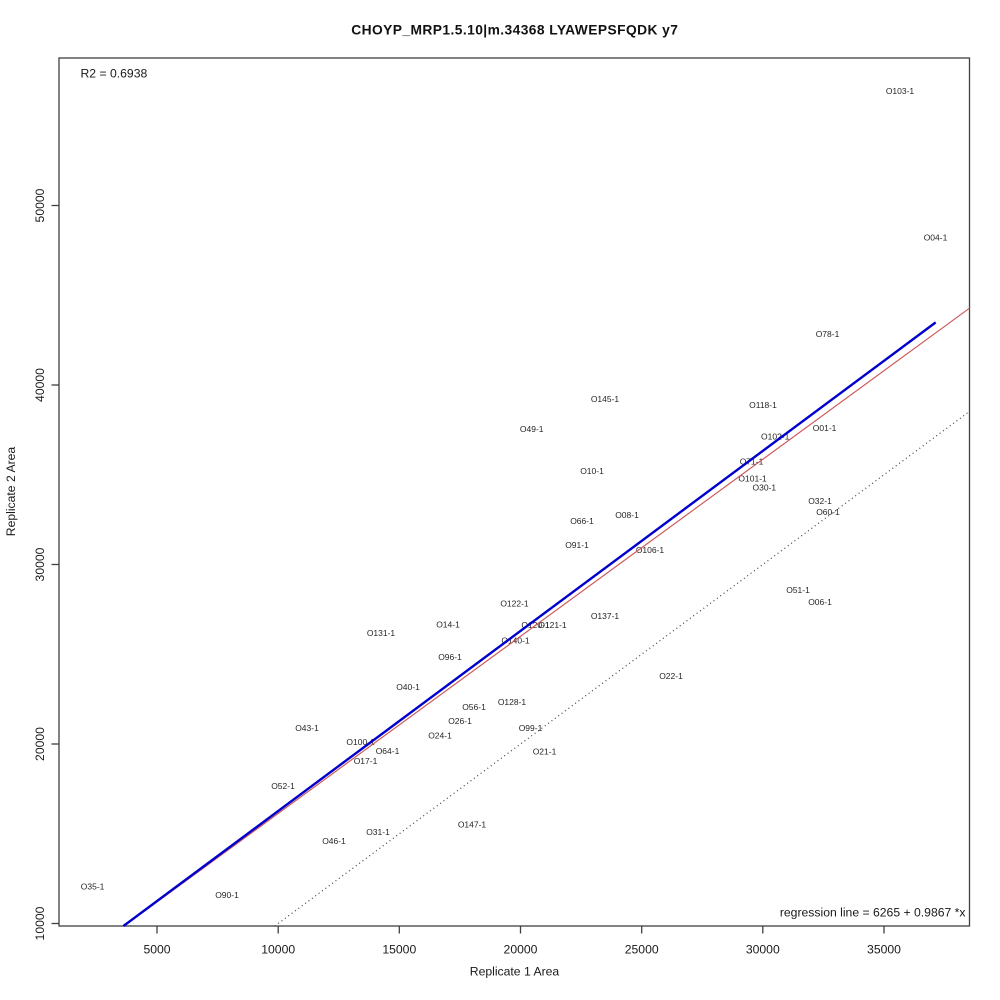 This screenshot has width=1000, height=1000. What do you see at coordinates (900, 91) in the screenshot?
I see `svg-text: O103-1` at bounding box center [900, 91].